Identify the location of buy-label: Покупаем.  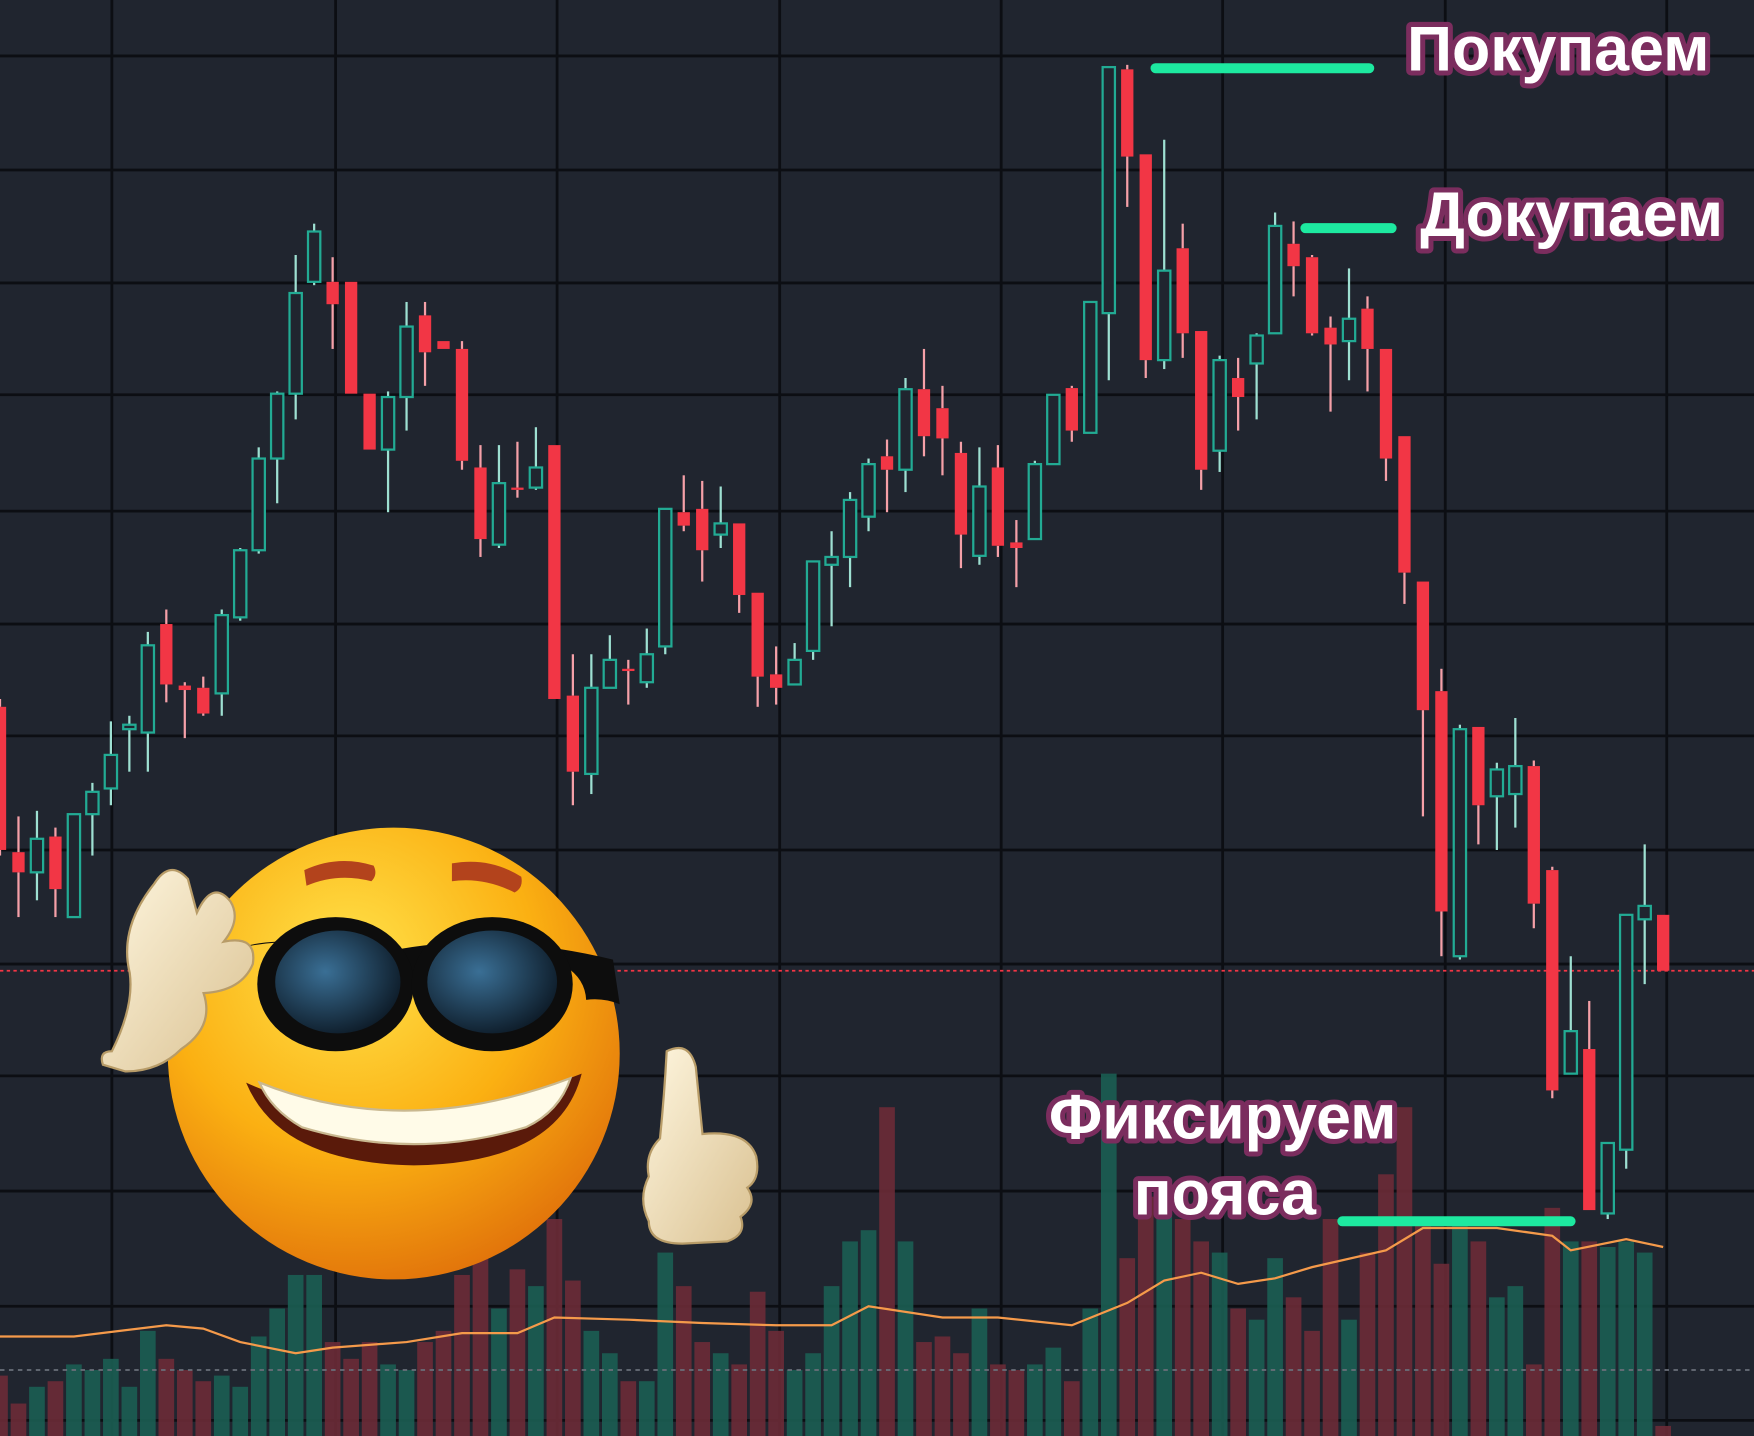
(1558, 49).